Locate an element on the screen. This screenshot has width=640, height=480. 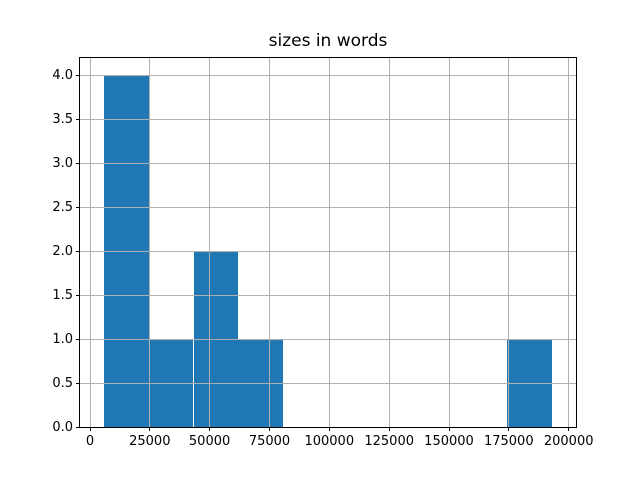
x-tick-label: 50000 is located at coordinates (209, 441).